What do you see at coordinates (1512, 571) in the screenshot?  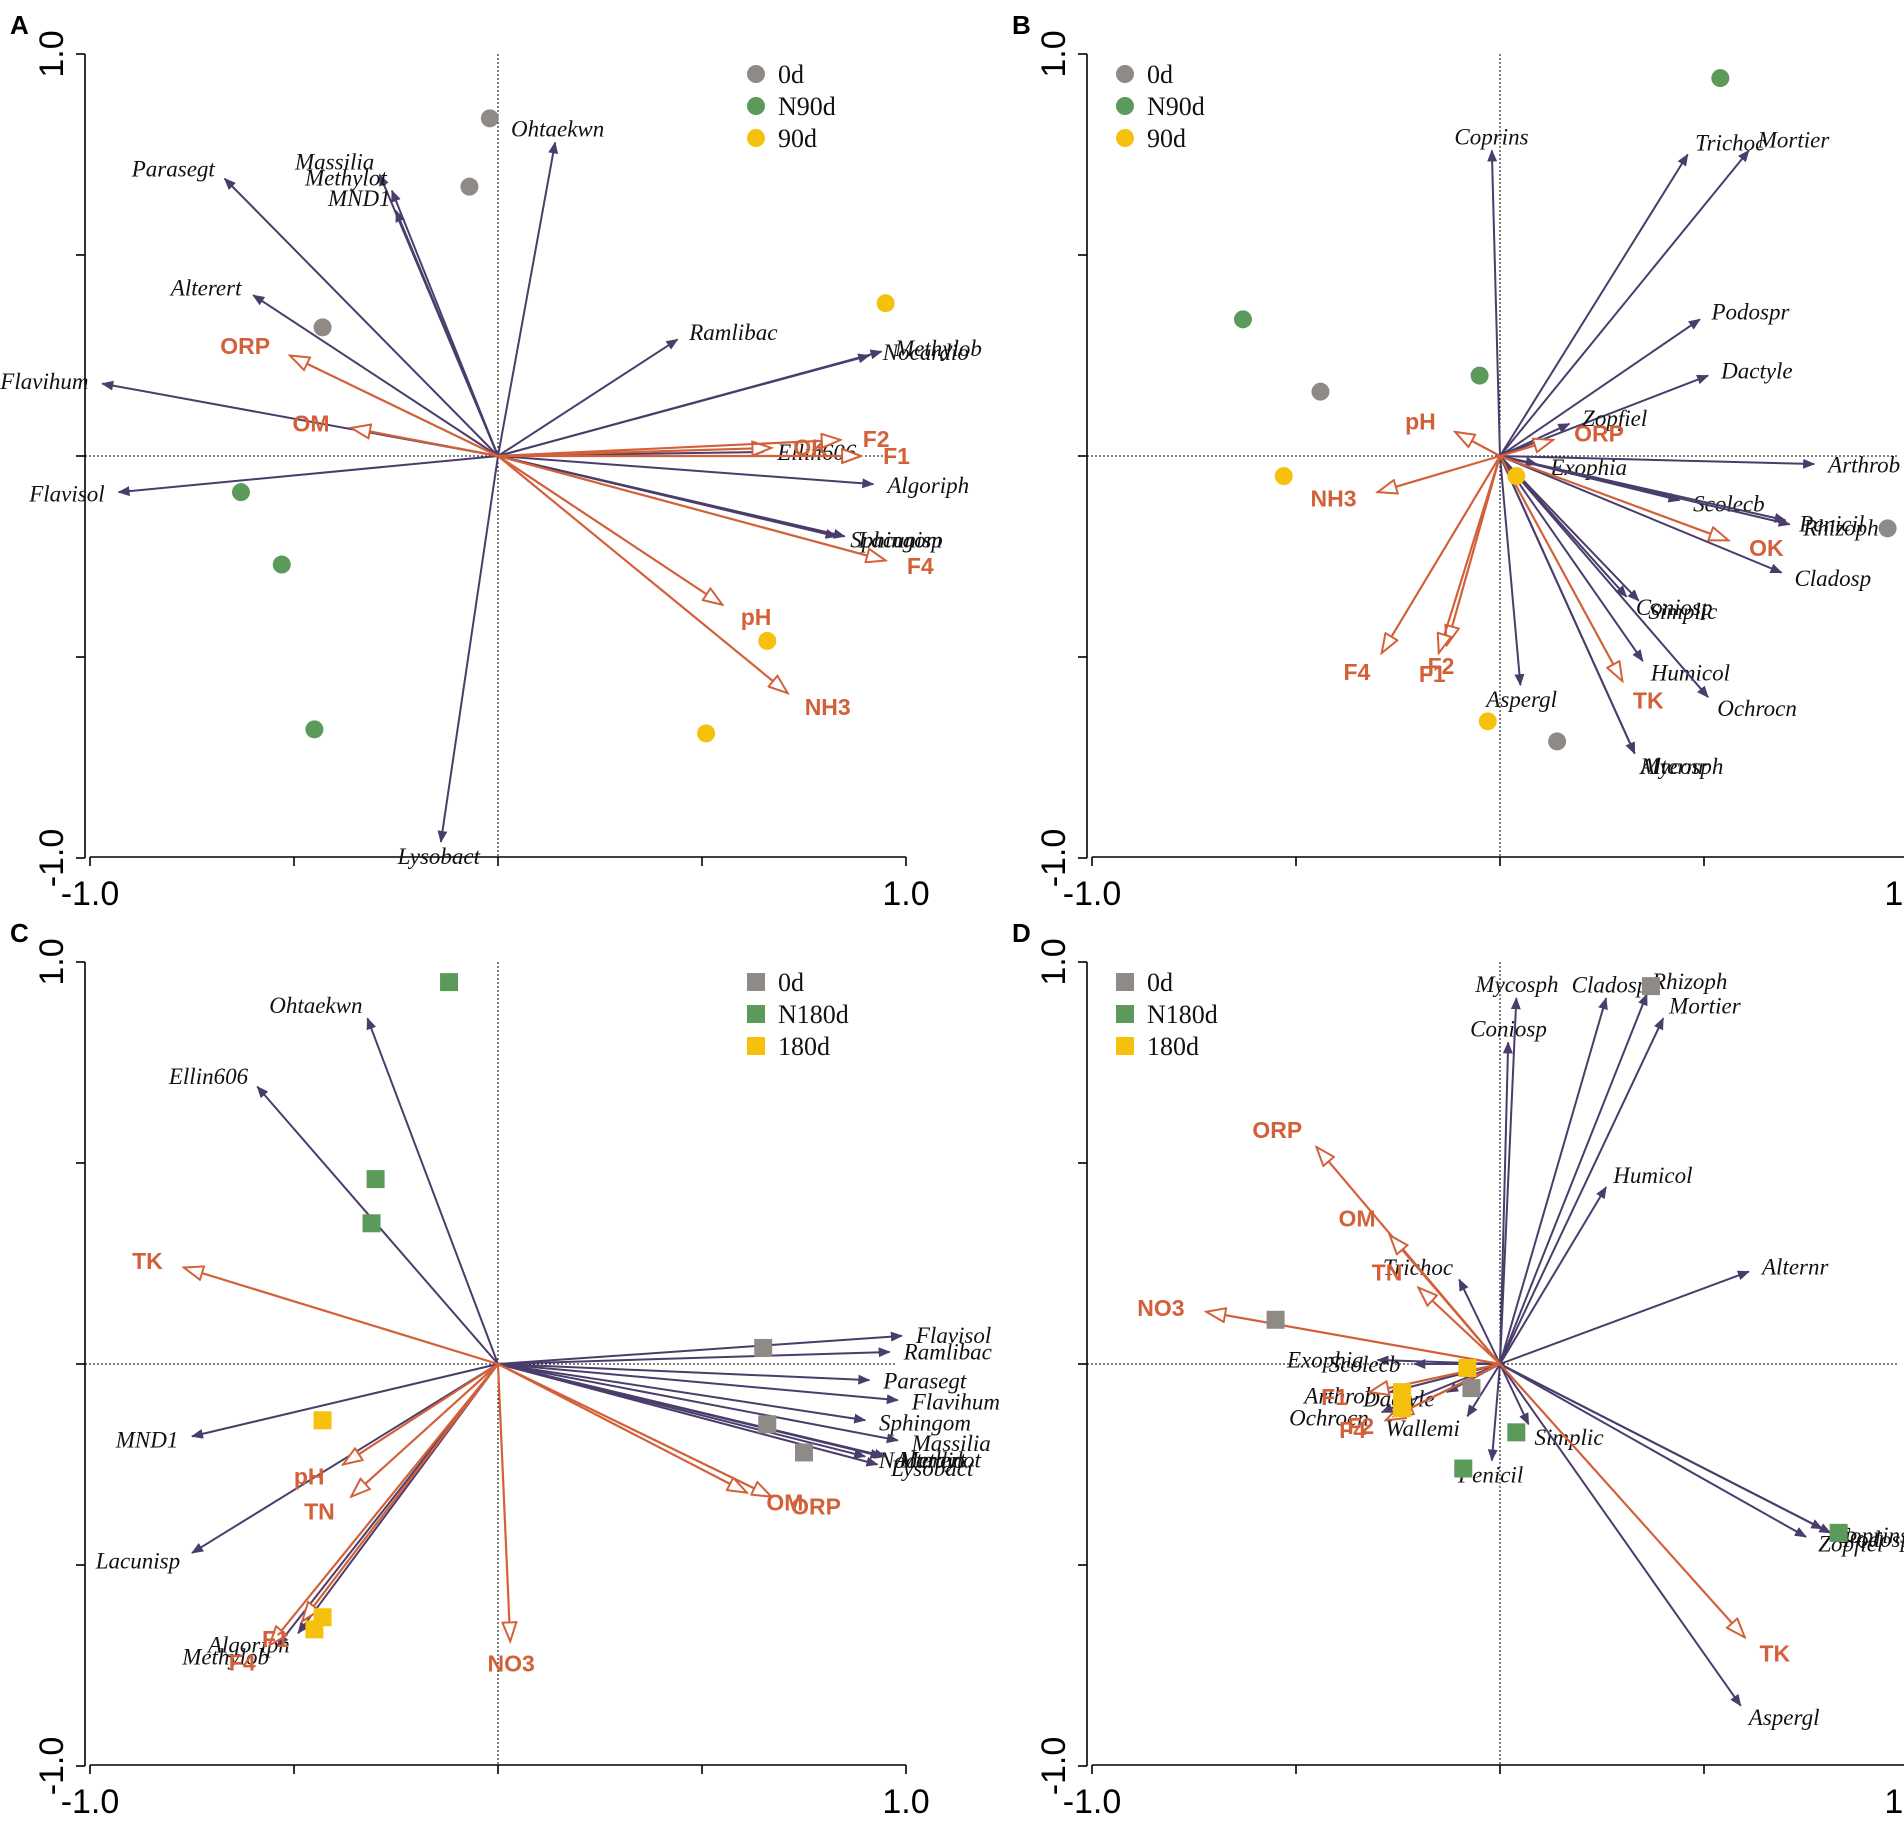 I see `species-arrow-aspergl` at bounding box center [1512, 571].